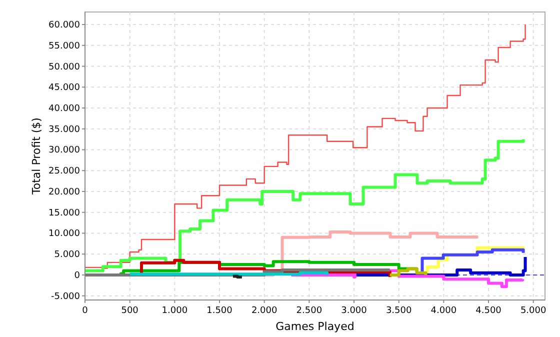 Image resolution: width=560 pixels, height=337 pixels. Describe the element at coordinates (77, 275) in the screenshot. I see `y-tick-label: 0` at that location.